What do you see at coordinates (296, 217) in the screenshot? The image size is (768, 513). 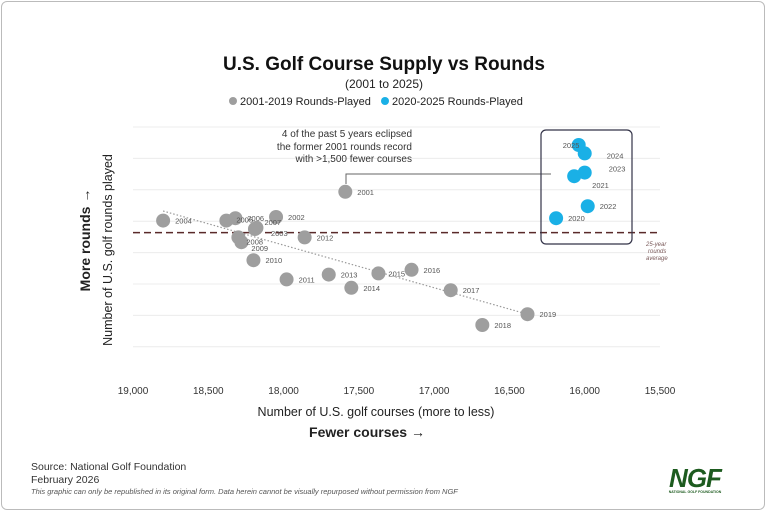 I see `point-label-2002: 2002` at bounding box center [296, 217].